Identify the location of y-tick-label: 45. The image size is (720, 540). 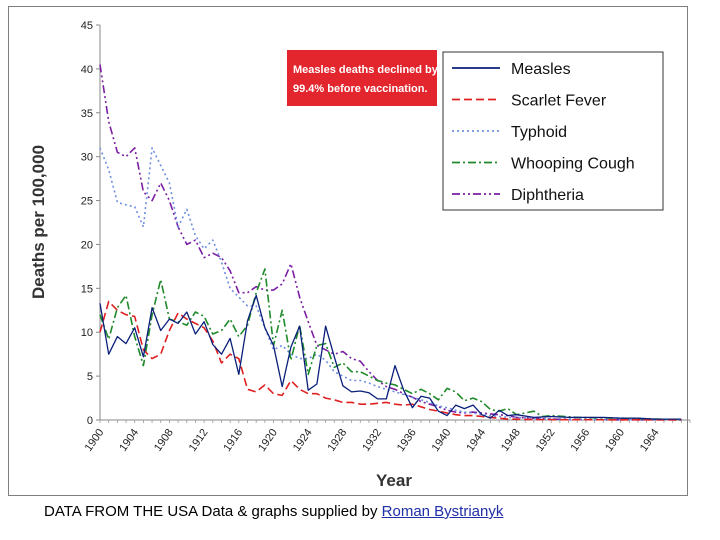
(87, 26).